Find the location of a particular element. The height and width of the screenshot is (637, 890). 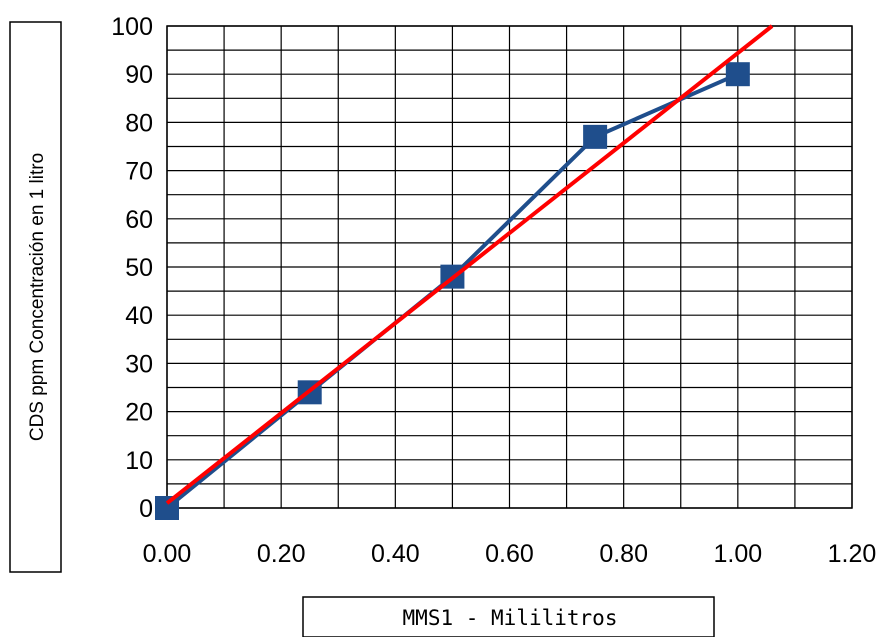

y-tick-label: 30 is located at coordinates (139, 364).